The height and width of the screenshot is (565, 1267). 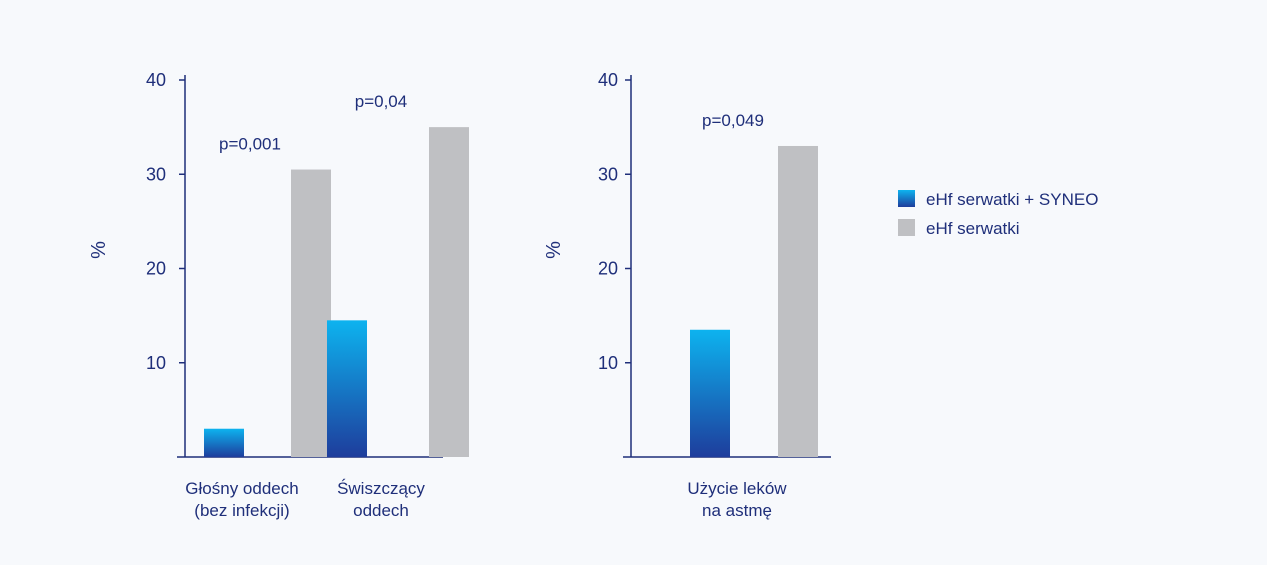 I want to click on category-label: Użycie leków, so click(x=737, y=488).